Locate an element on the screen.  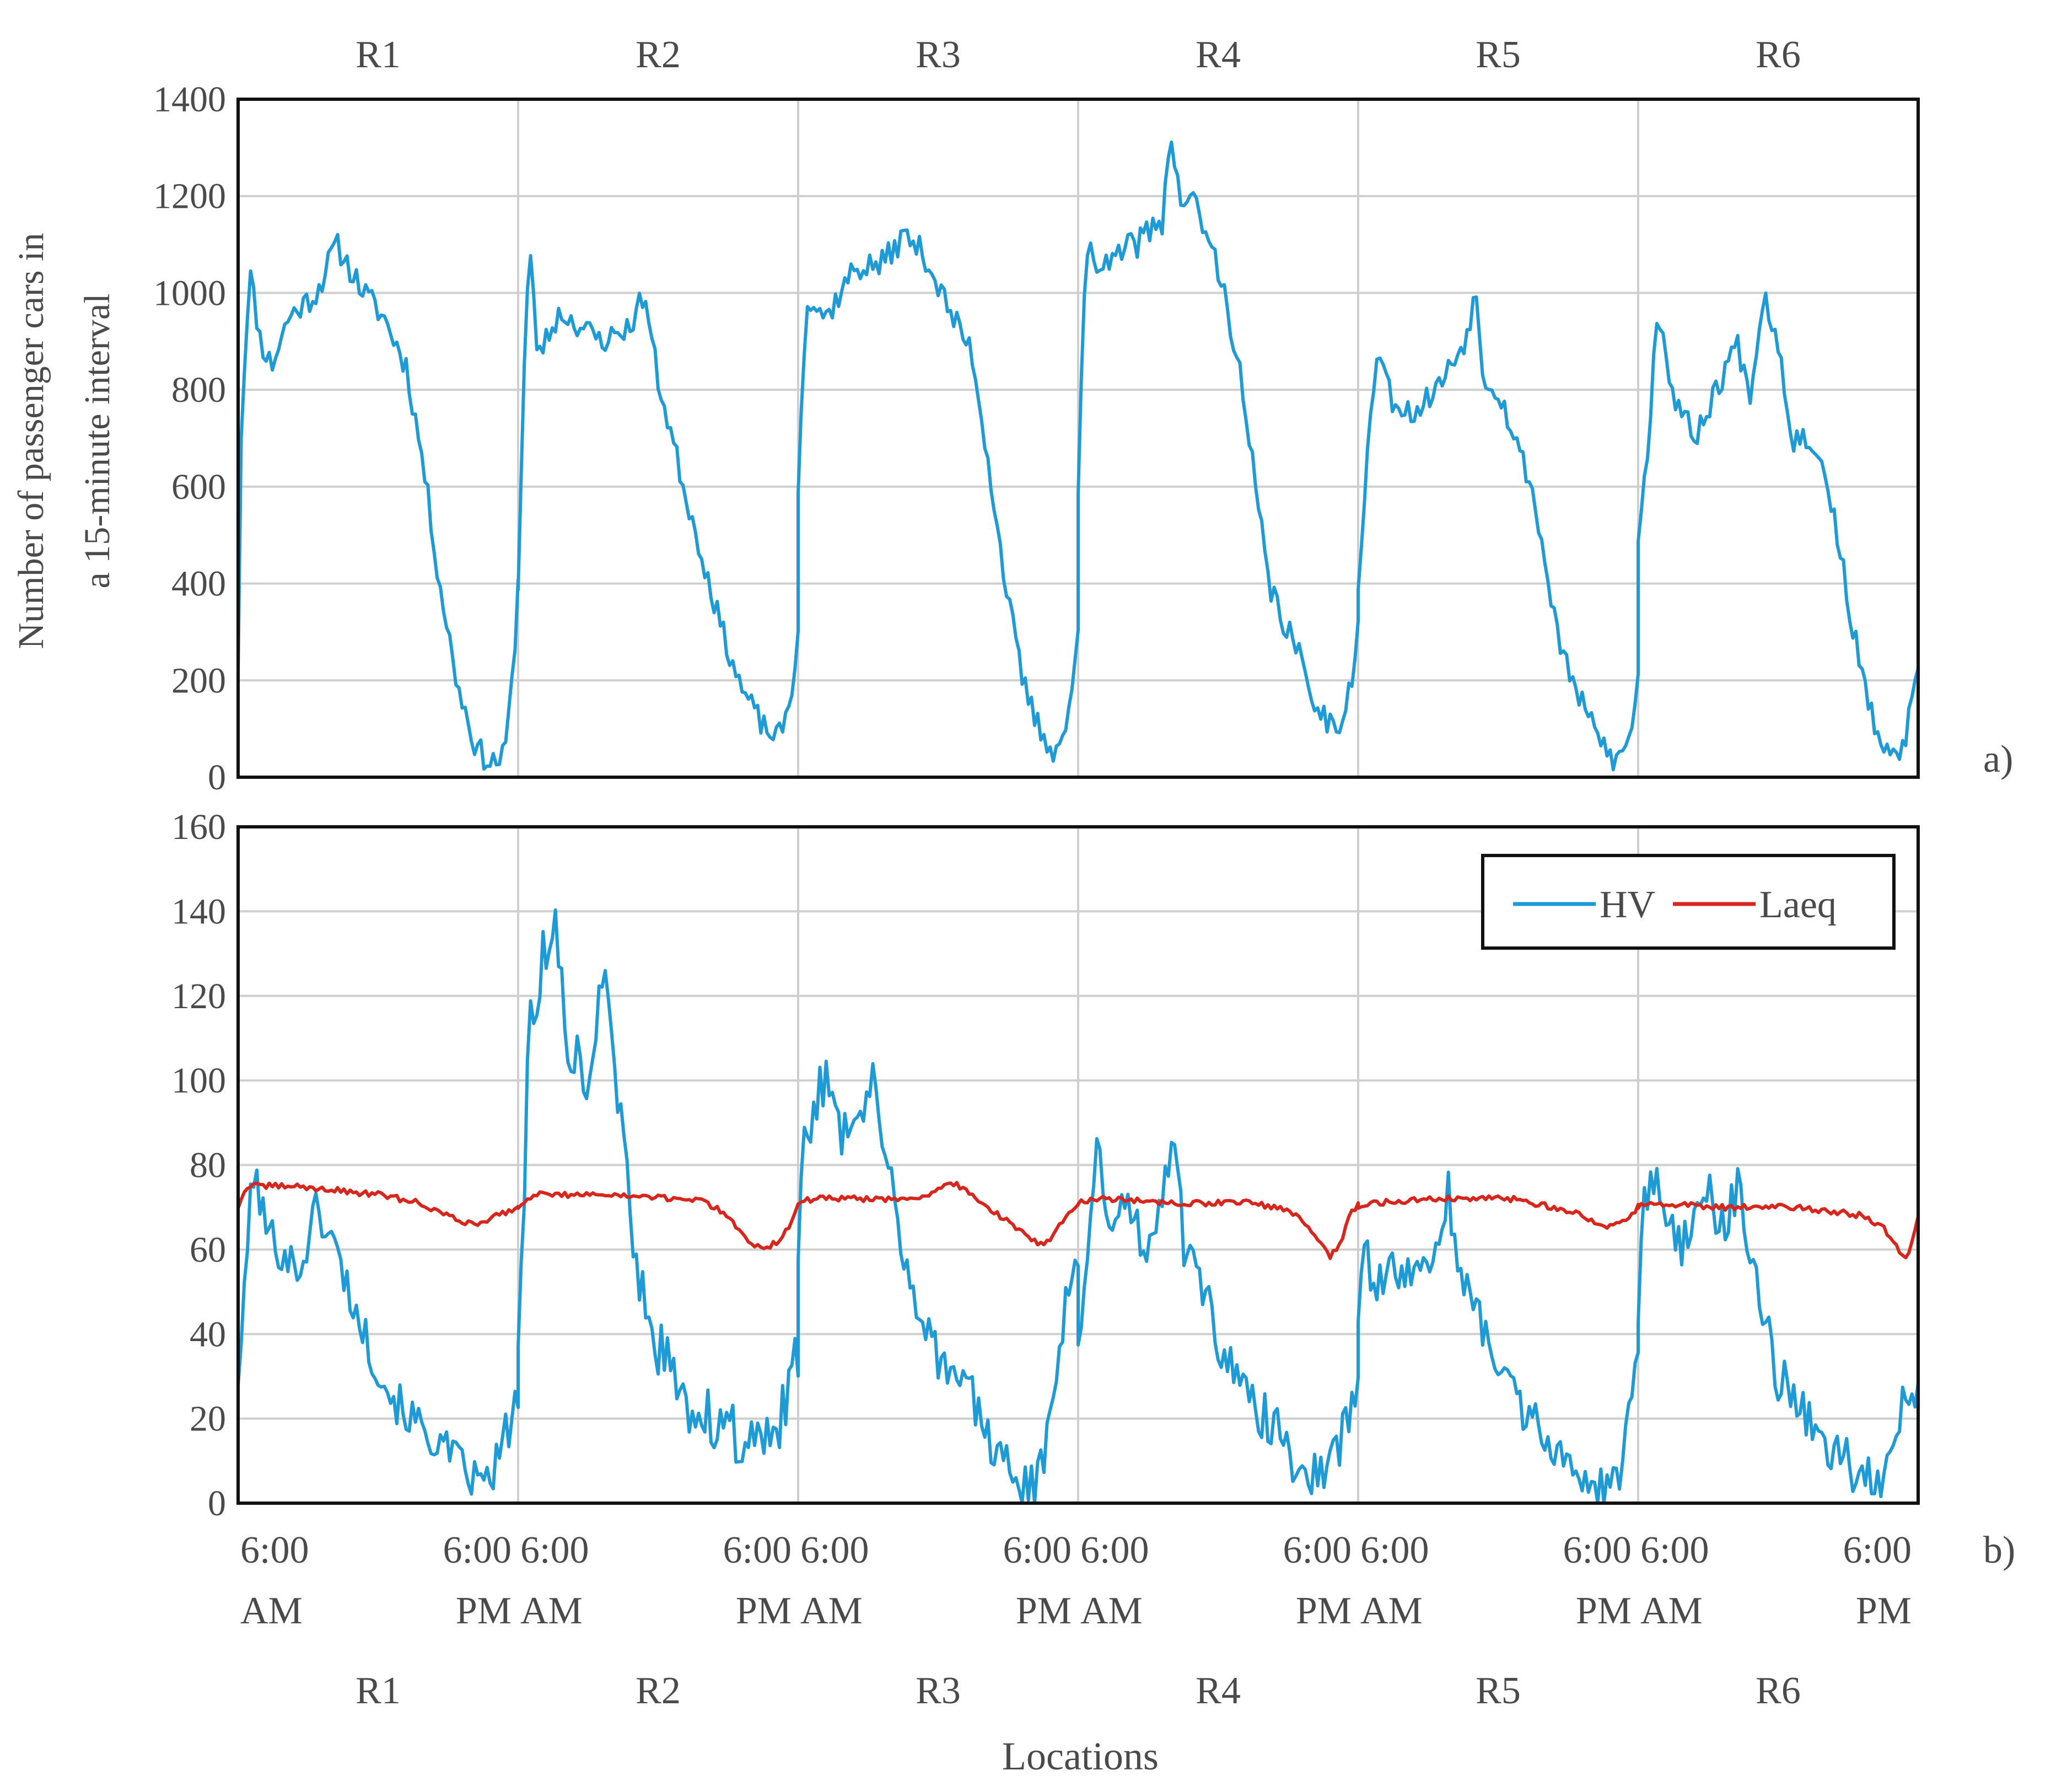
bottom-location-labels: R1 R2 R3 R4 R5 R6 is located at coordinates (1078, 1691).